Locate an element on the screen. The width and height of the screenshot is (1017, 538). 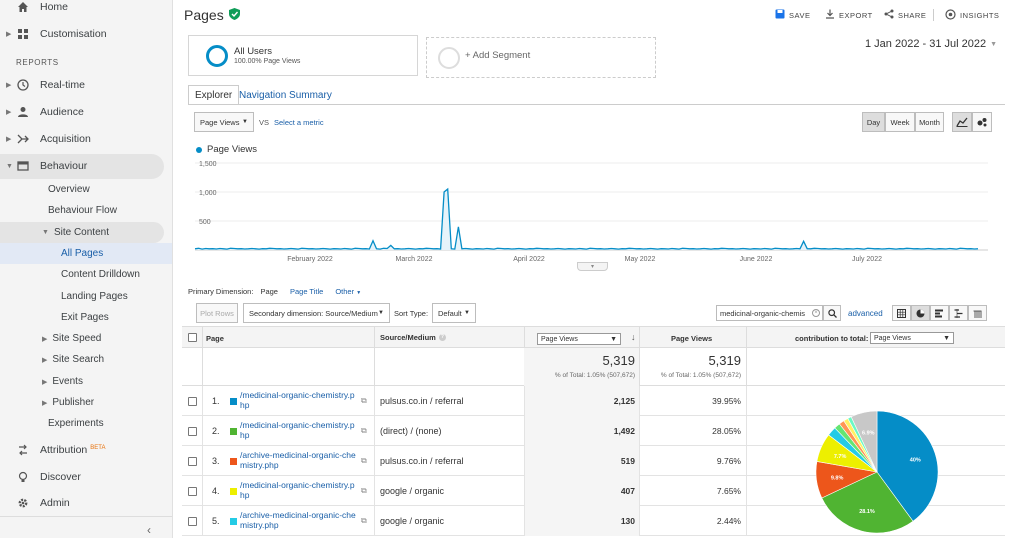
caret-down-icon: ▼ is located at coordinates (994, 44).